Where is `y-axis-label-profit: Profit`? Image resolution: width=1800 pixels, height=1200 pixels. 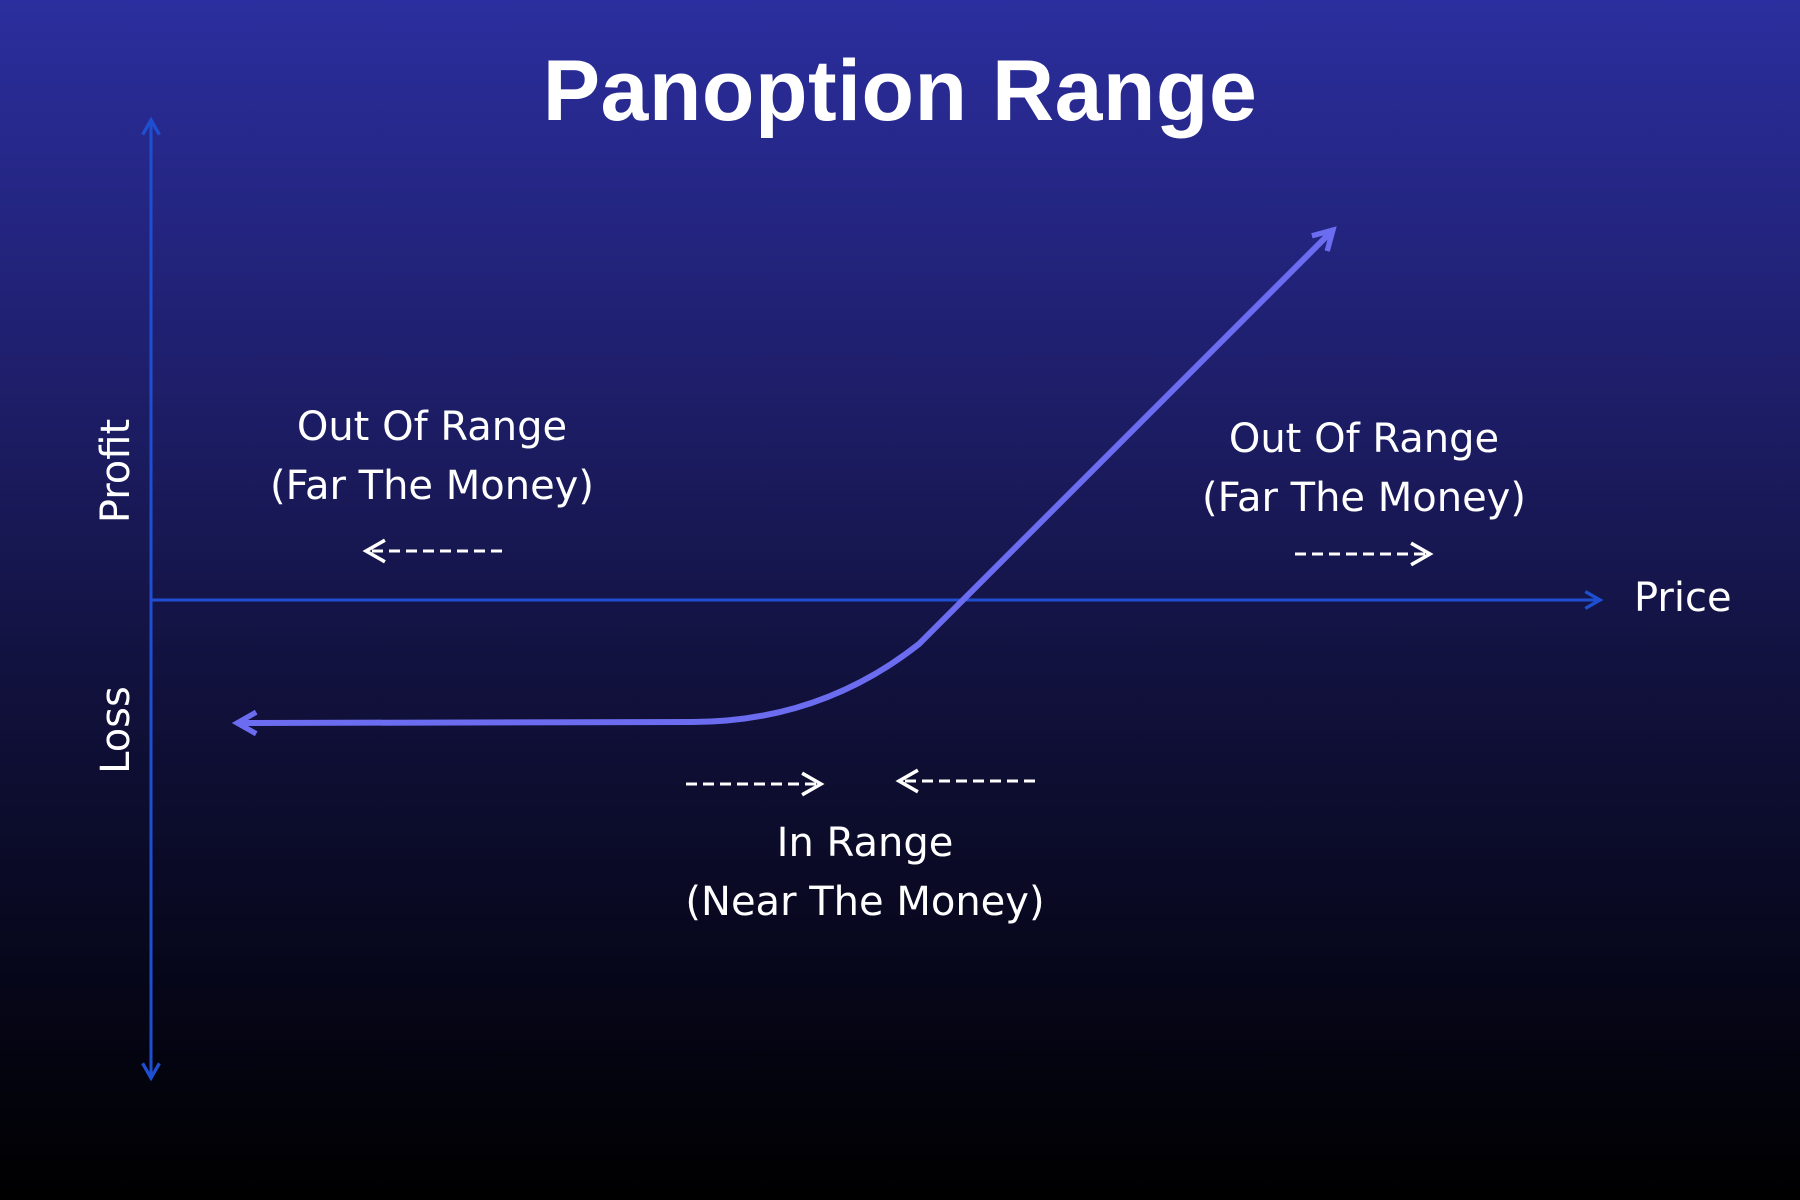
y-axis-label-profit: Profit is located at coordinates (116, 471).